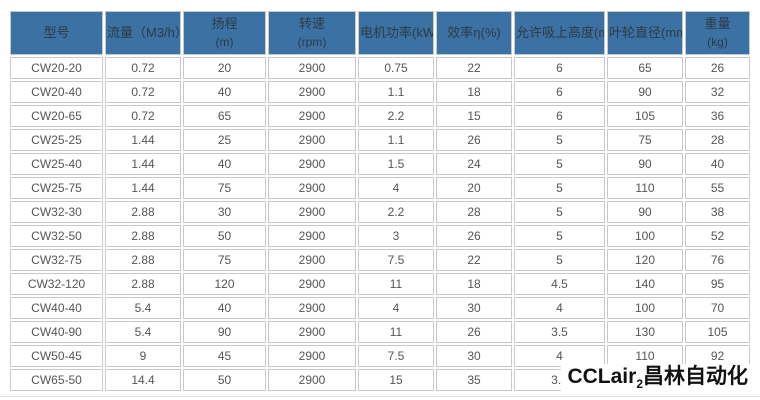 Image resolution: width=760 pixels, height=400 pixels. Describe the element at coordinates (56, 33) in the screenshot. I see `column-header: 型号` at that location.